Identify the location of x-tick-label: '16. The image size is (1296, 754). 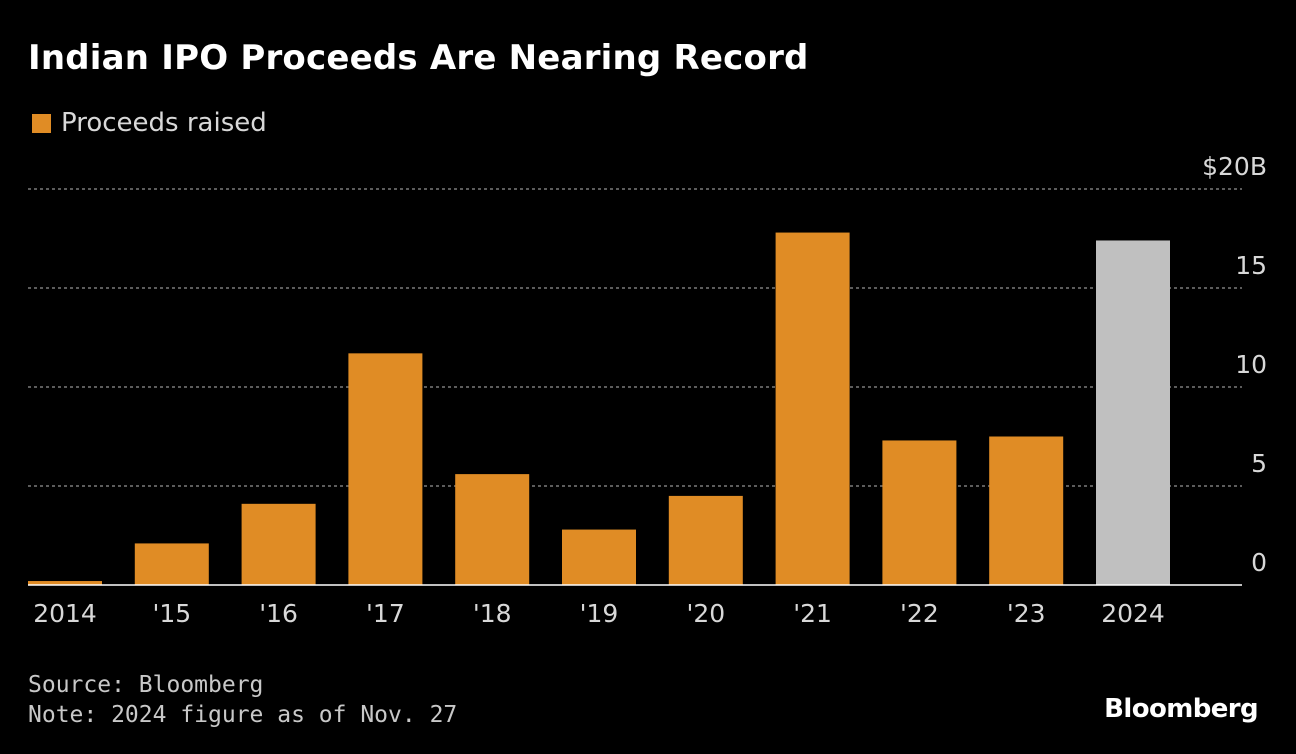
(278, 613).